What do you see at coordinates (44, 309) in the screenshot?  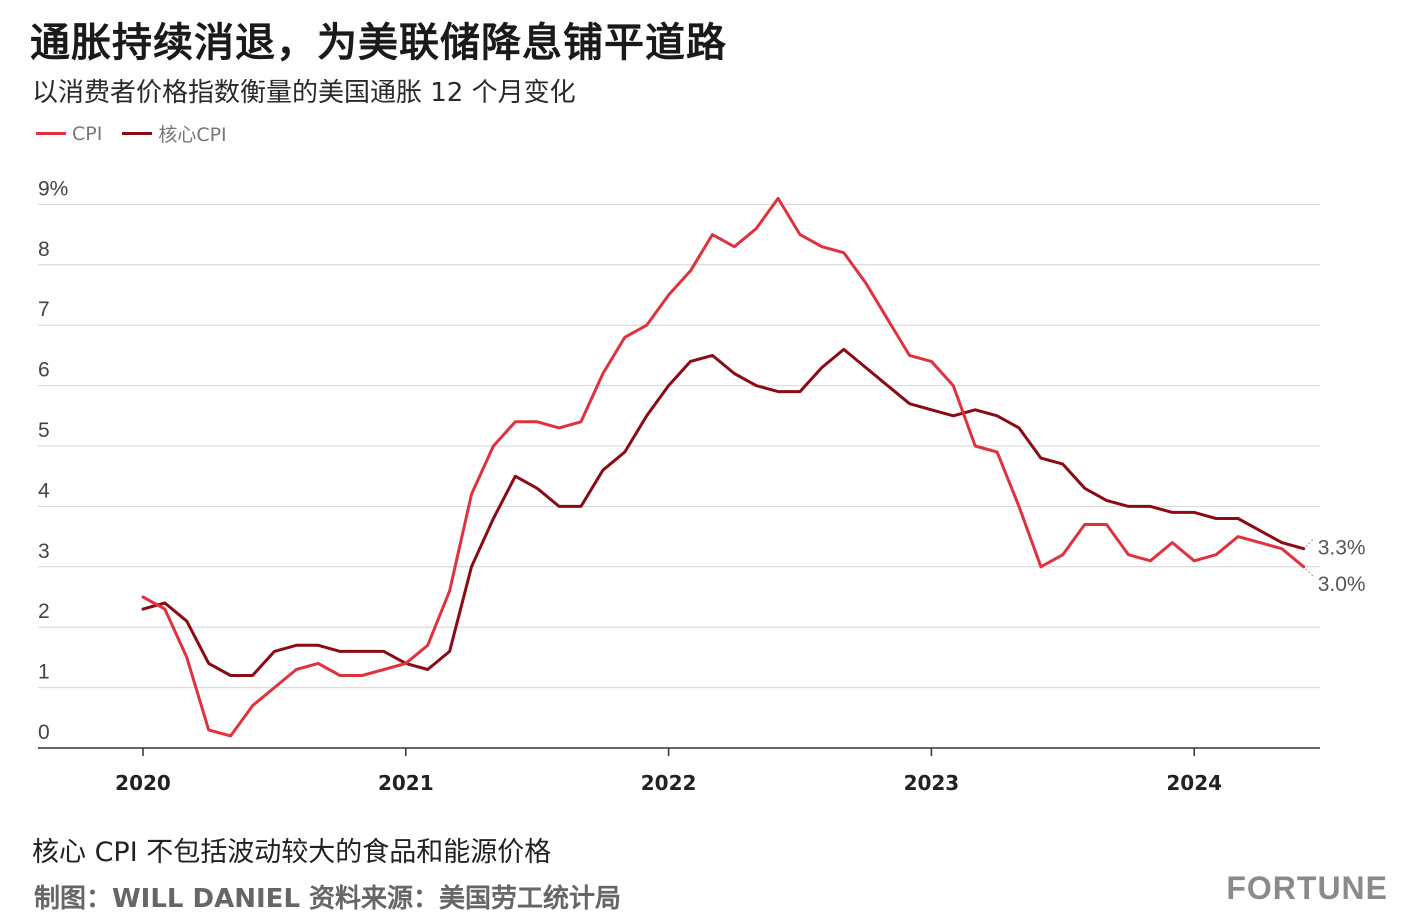 I see `y-tick-label: 7` at bounding box center [44, 309].